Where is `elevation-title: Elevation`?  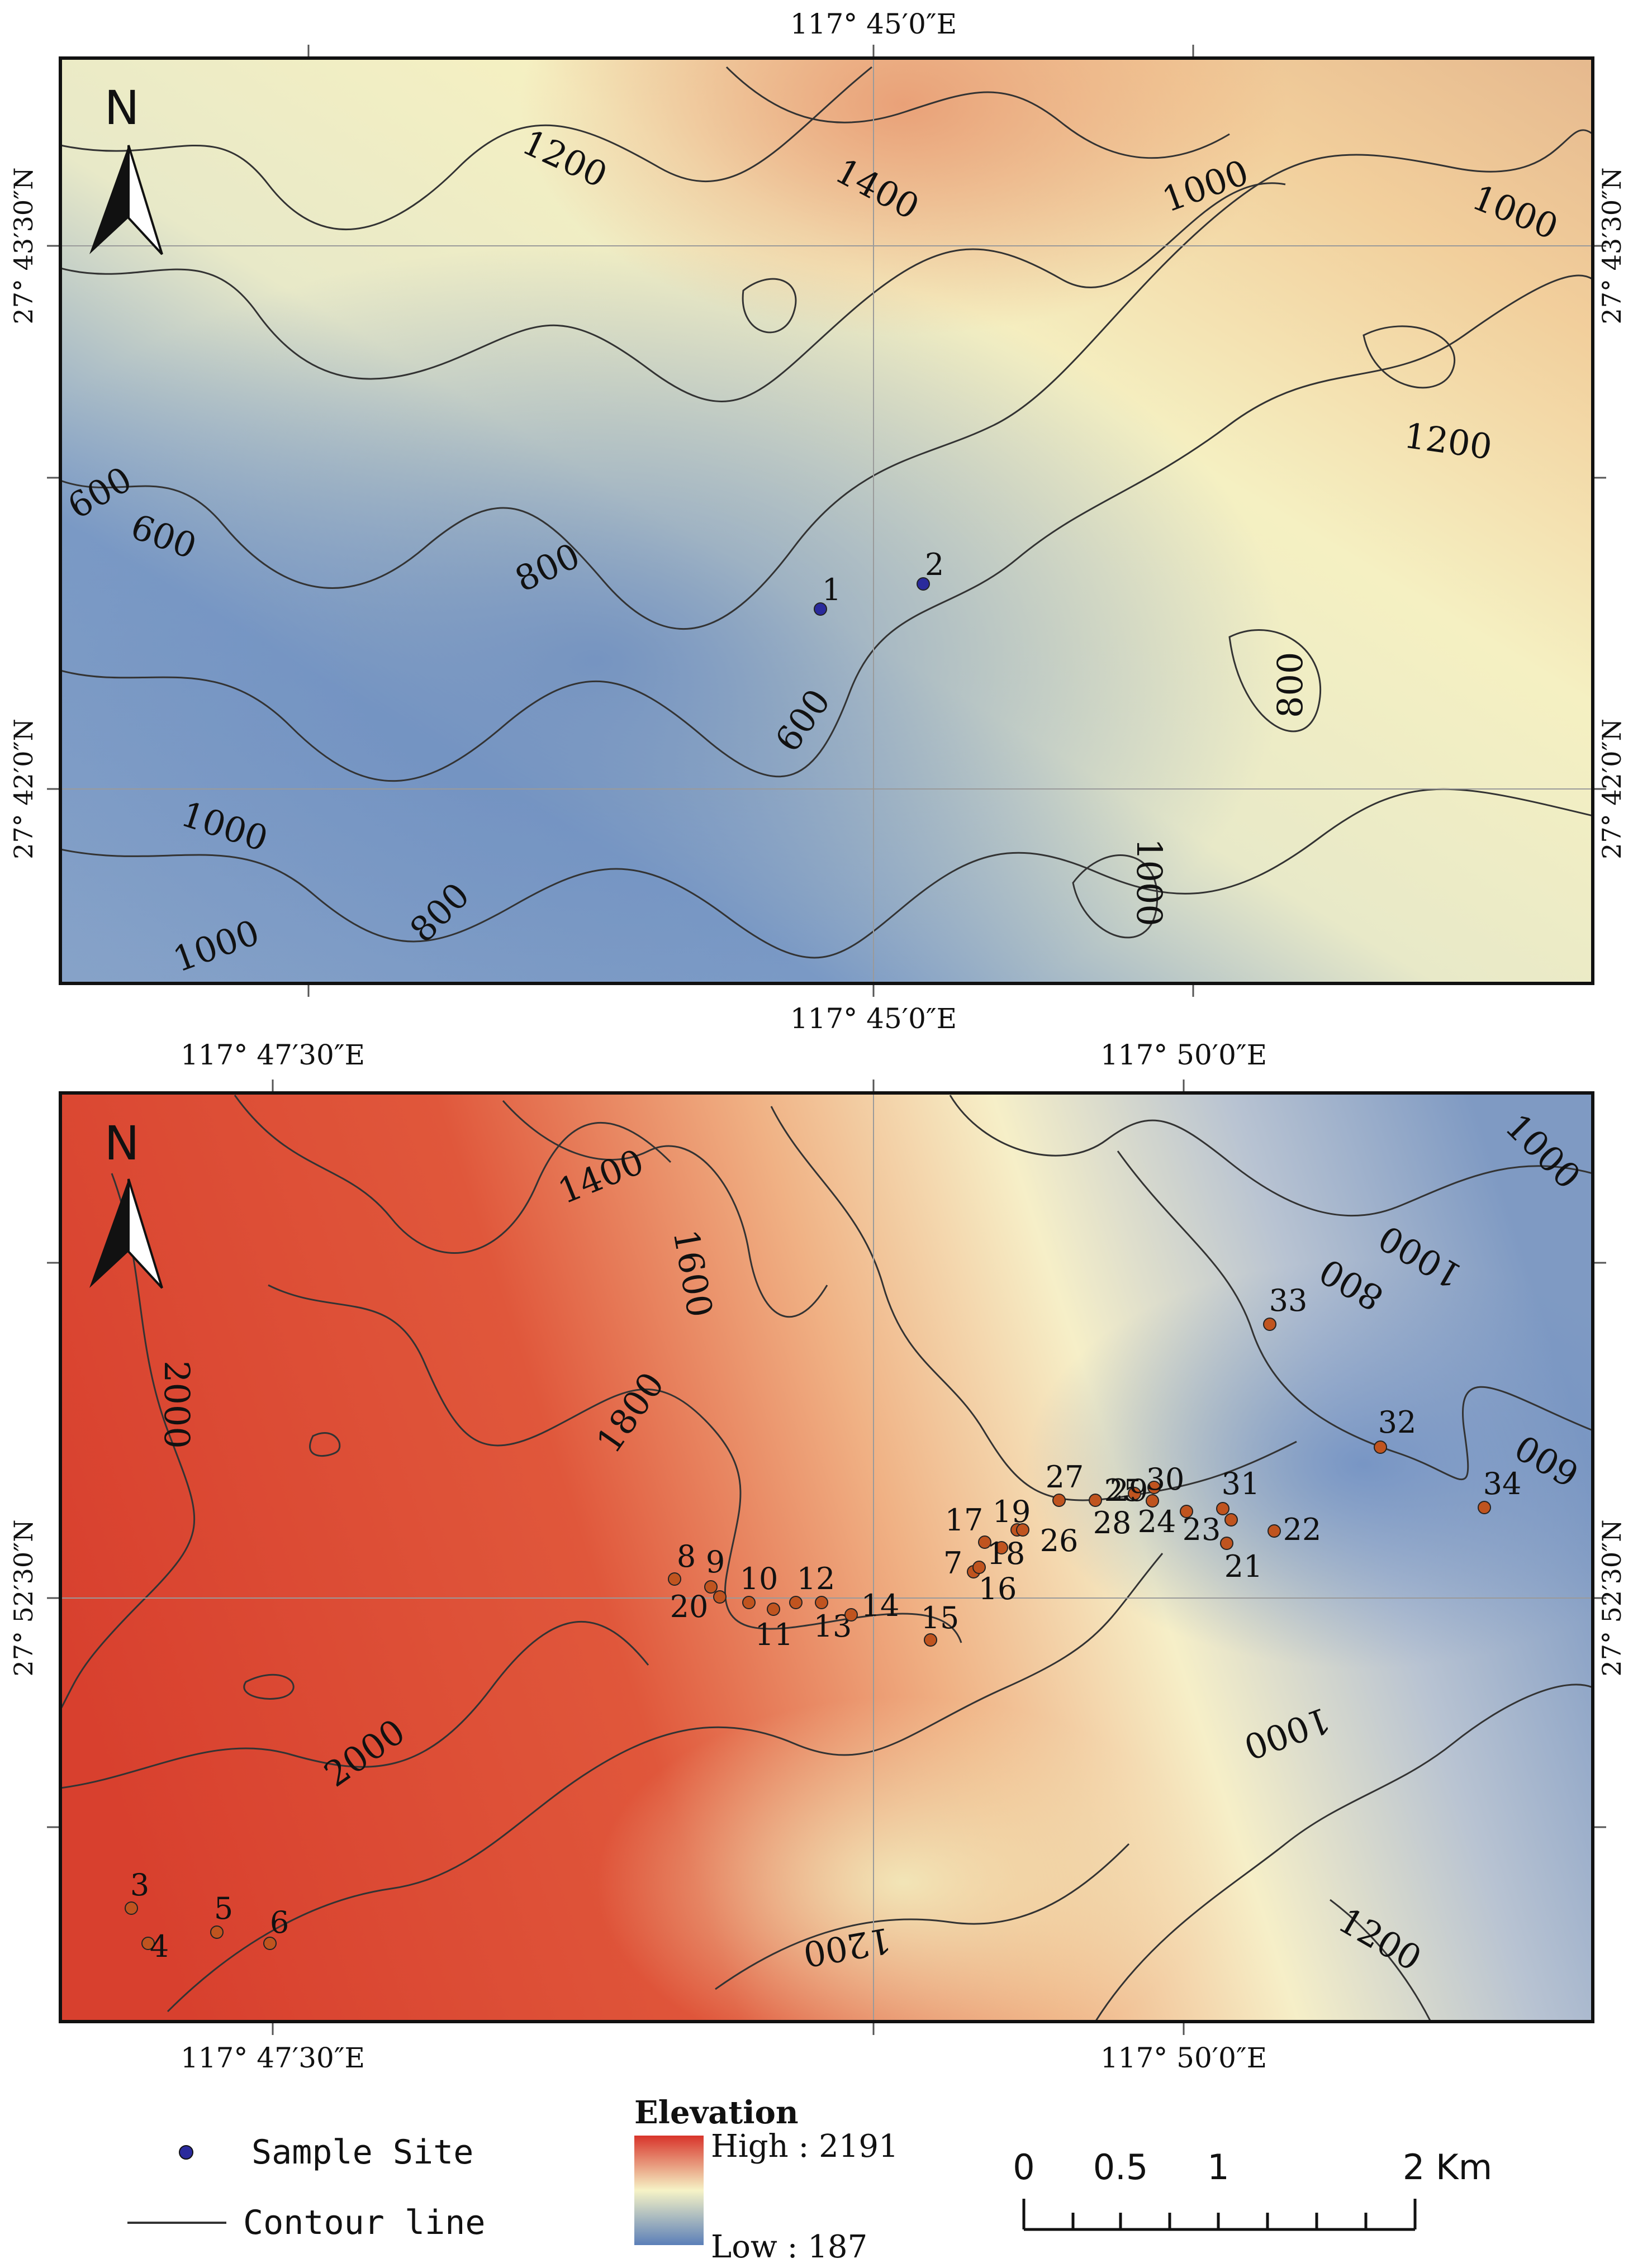 elevation-title: Elevation is located at coordinates (716, 2112).